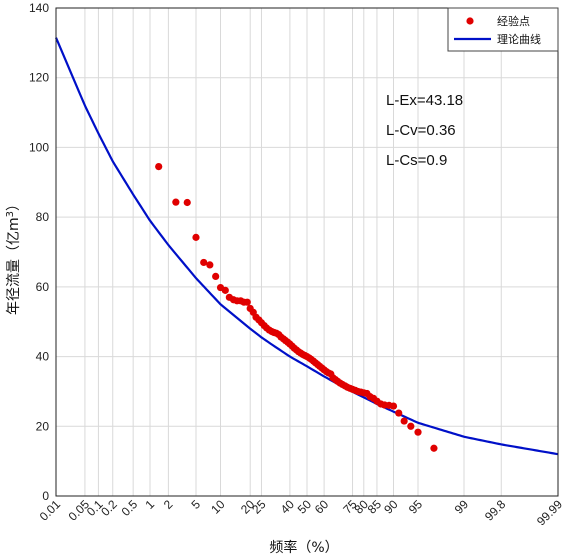 The height and width of the screenshot is (557, 566). I want to click on x-tick-label: 99.8, so click(495, 510).